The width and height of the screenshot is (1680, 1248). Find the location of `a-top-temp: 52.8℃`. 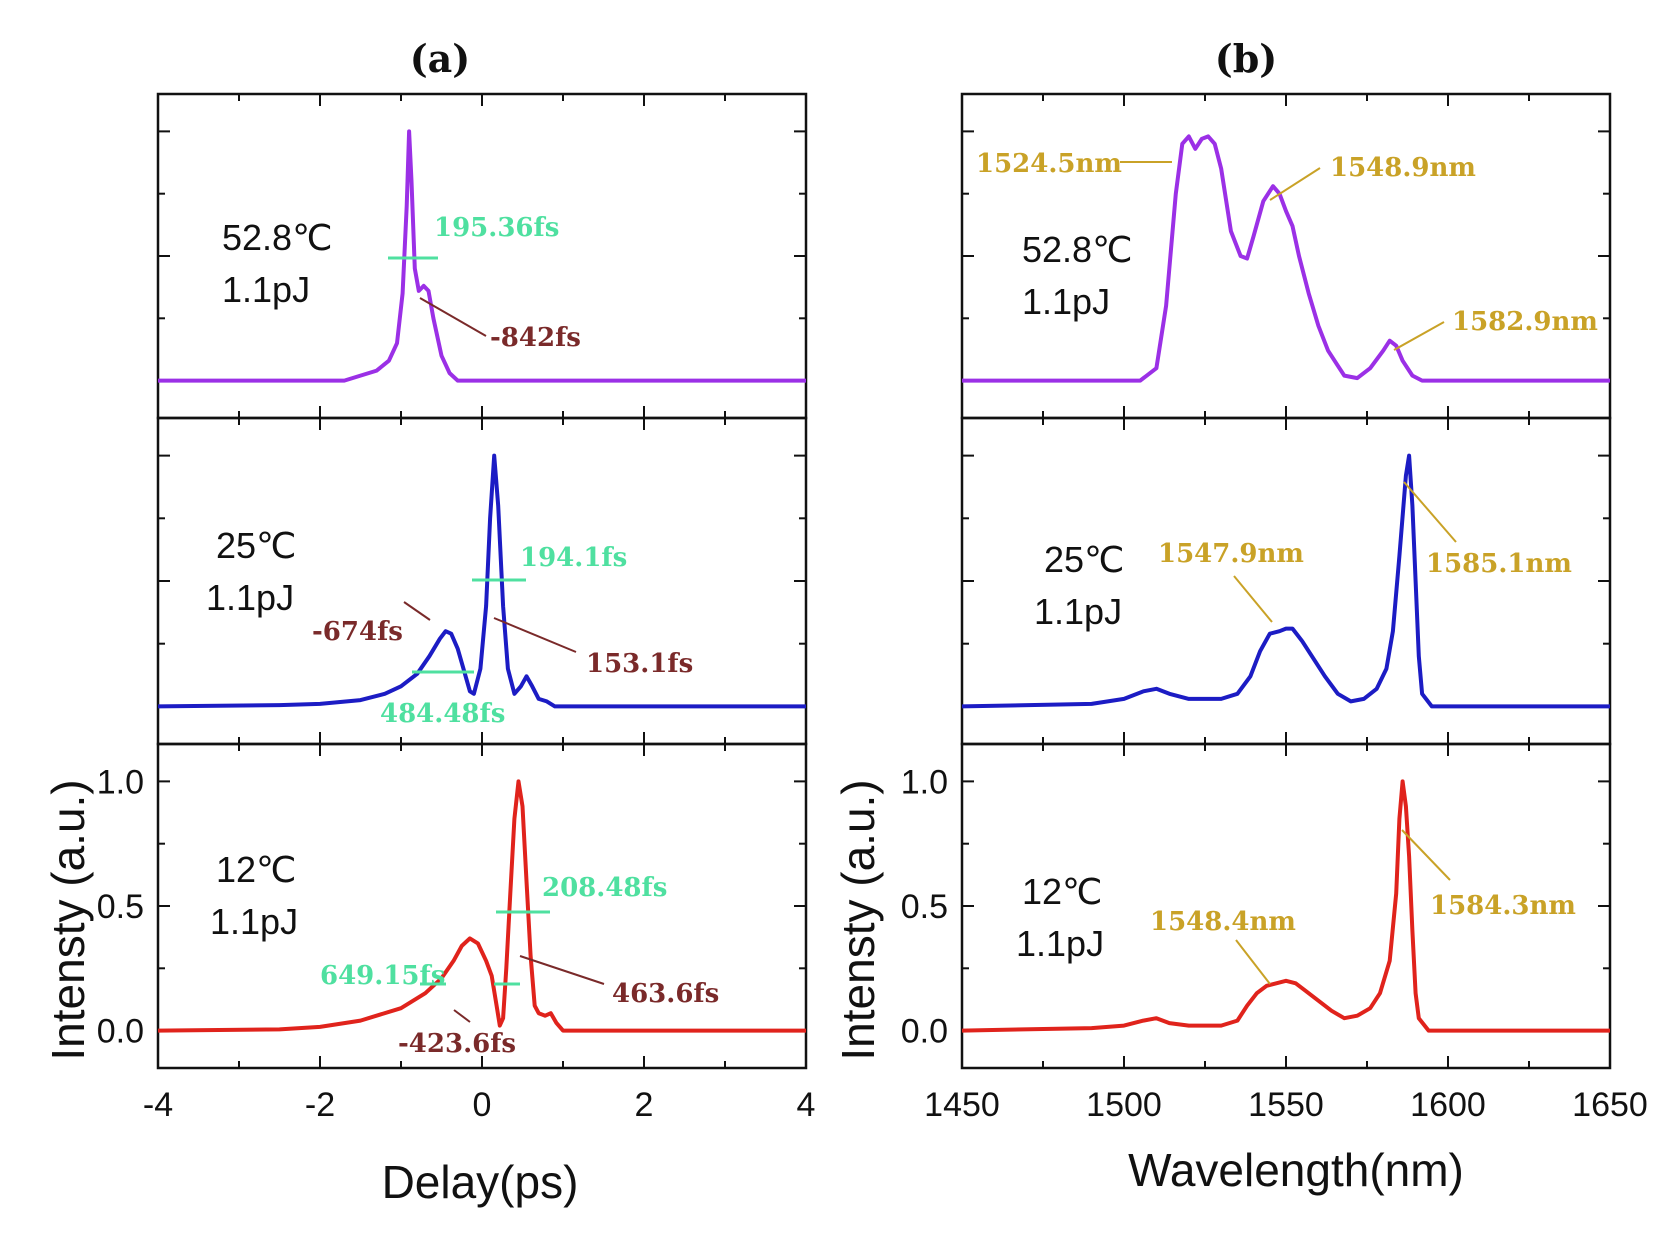

a-top-temp: 52.8℃ is located at coordinates (277, 237).